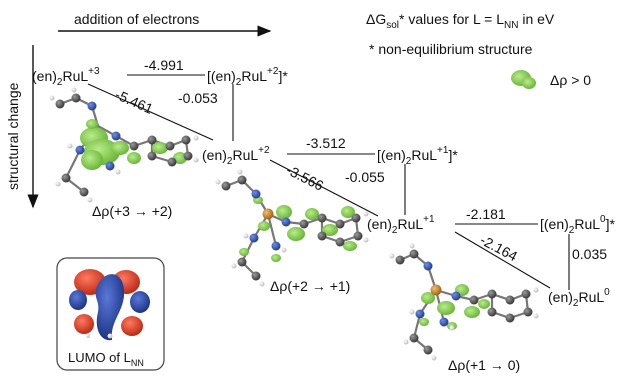  Describe the element at coordinates (326, 143) in the screenshot. I see `energy-label-e4: -3.512` at that location.